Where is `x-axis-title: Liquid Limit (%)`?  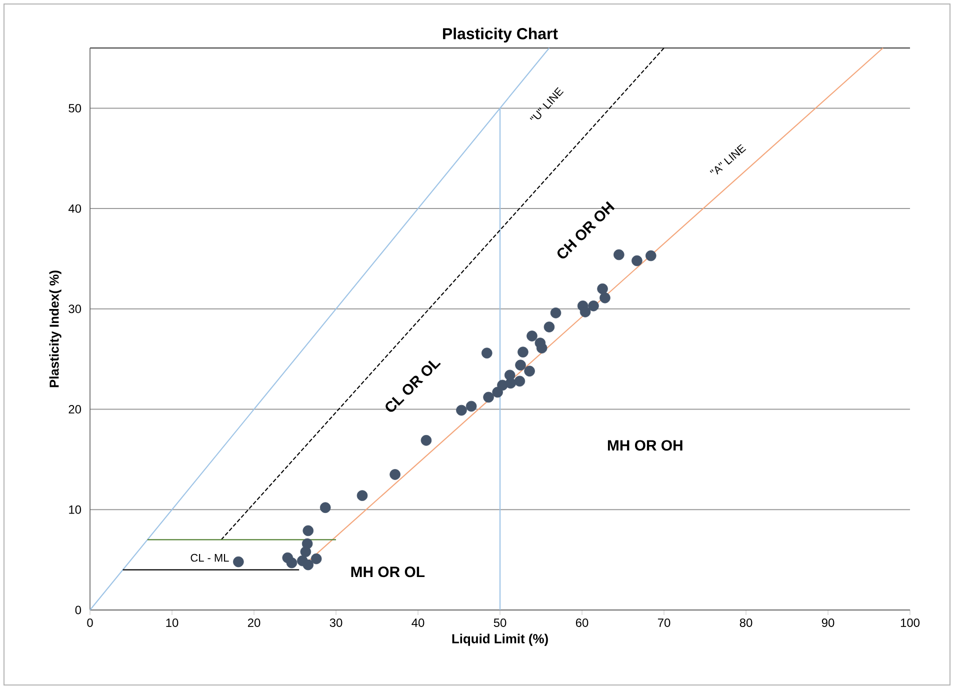
x-axis-title: Liquid Limit (%) is located at coordinates (500, 640).